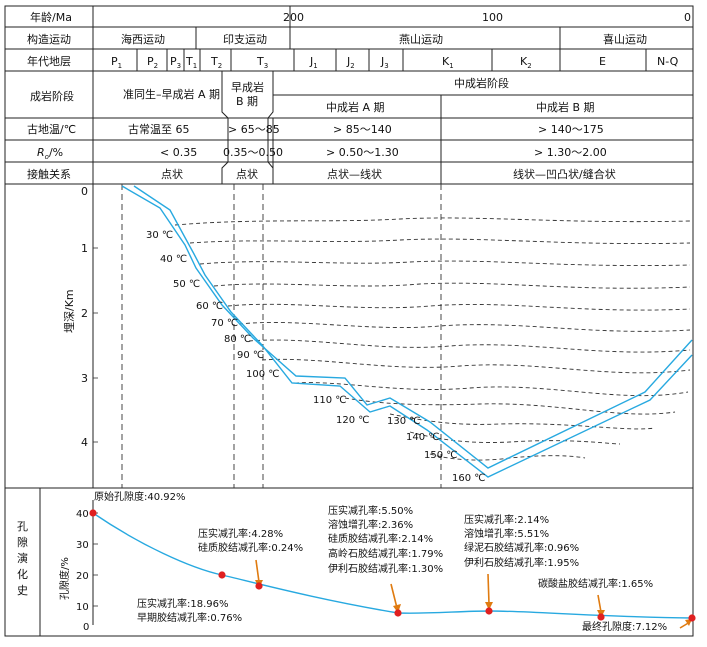 The height and width of the screenshot is (647, 707). What do you see at coordinates (93, 513) in the screenshot?
I see `porosity-point-initial` at bounding box center [93, 513].